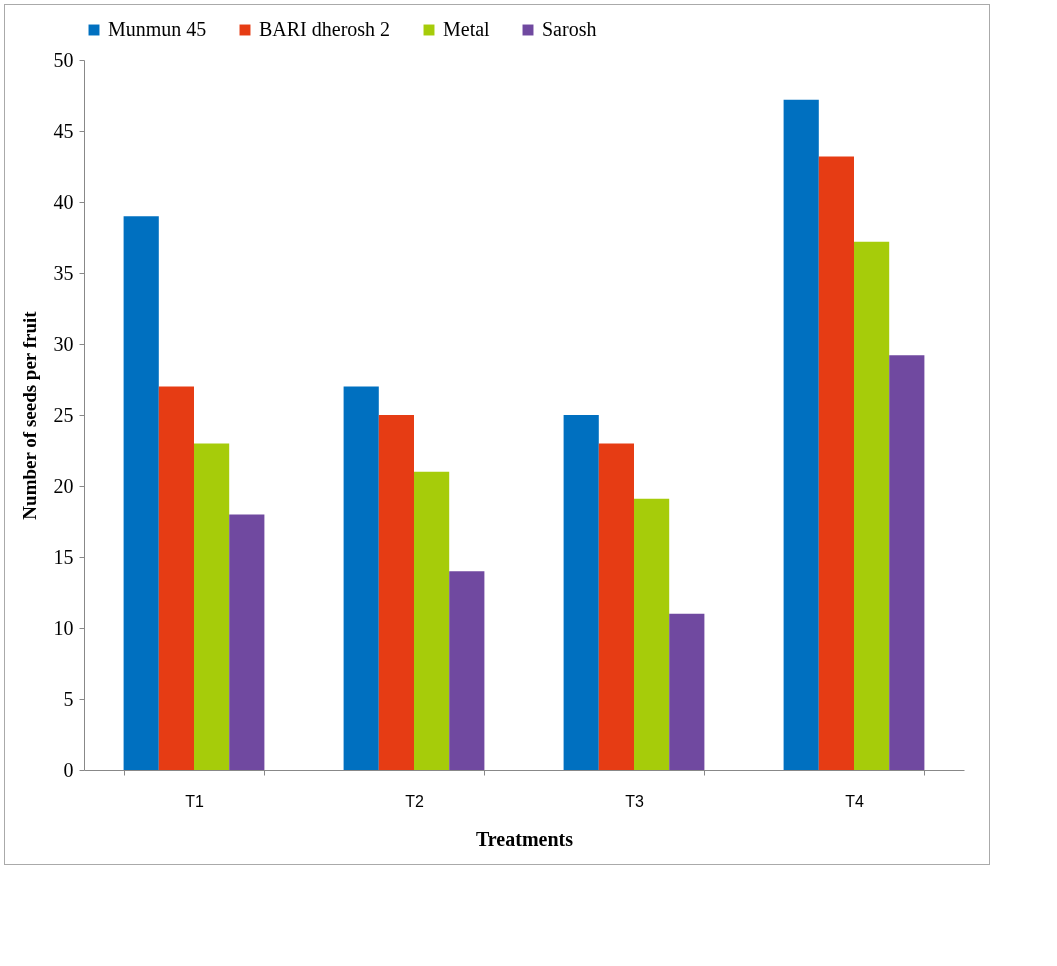 Image resolution: width=1057 pixels, height=966 pixels. What do you see at coordinates (63, 343) in the screenshot?
I see `y-tick-label: 30` at bounding box center [63, 343].